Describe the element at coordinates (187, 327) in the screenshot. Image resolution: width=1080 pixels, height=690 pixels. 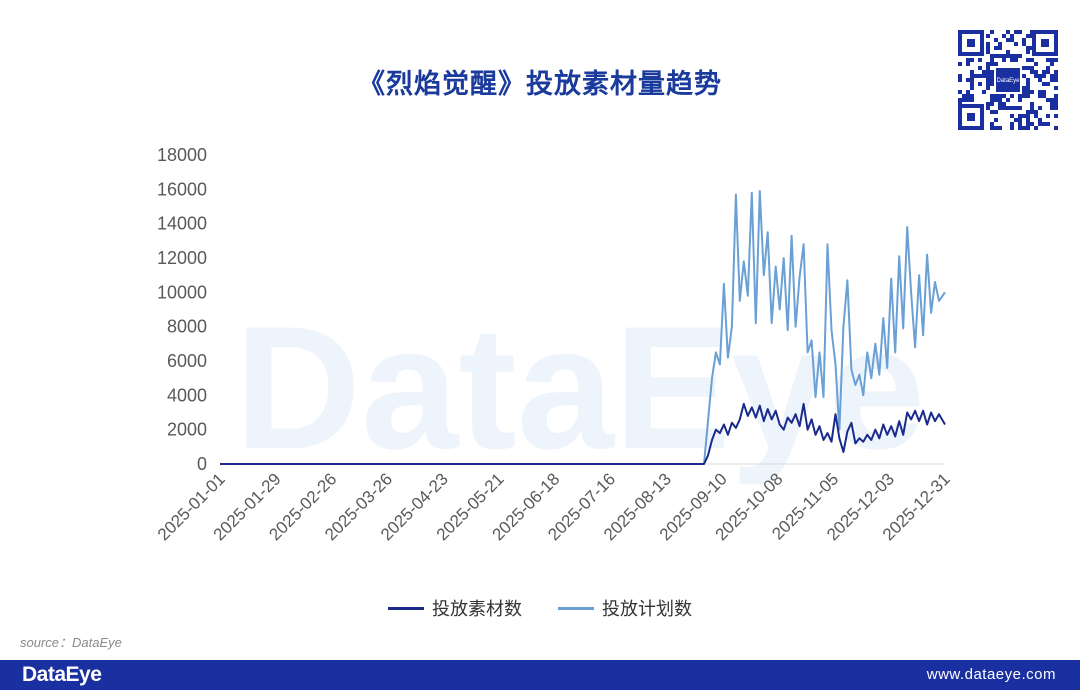
I see `y-tick-label: 8000` at that location.